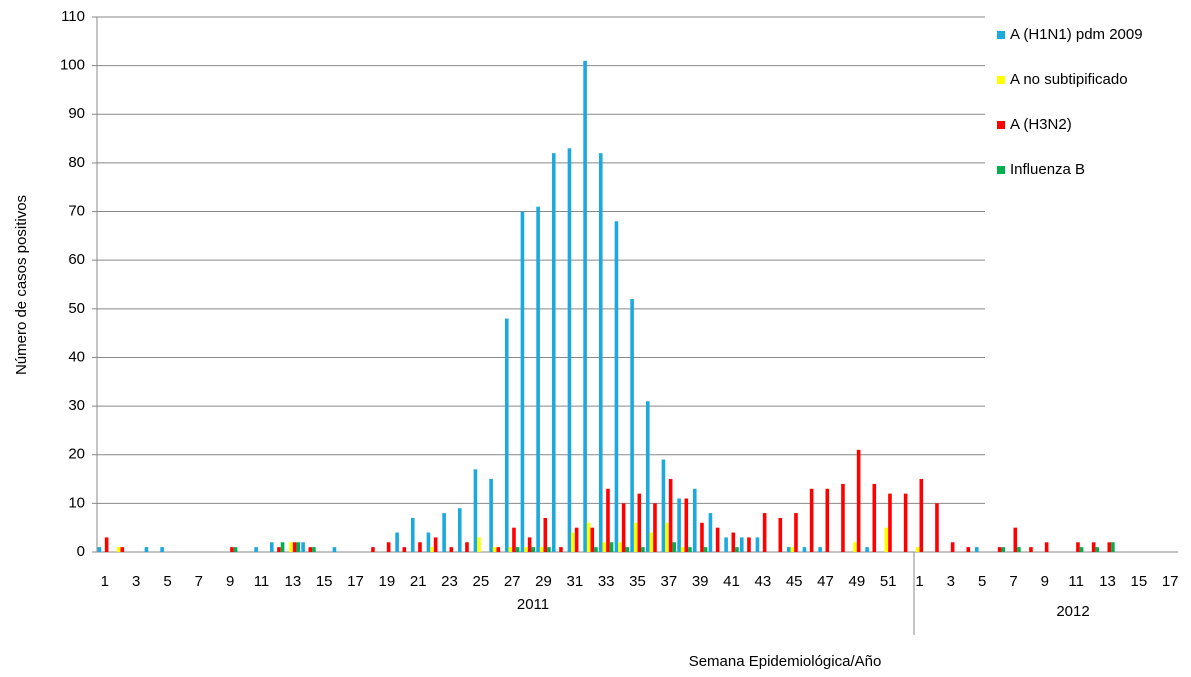 The height and width of the screenshot is (677, 1191). What do you see at coordinates (76, 211) in the screenshot?
I see `y-tick-label: 70` at bounding box center [76, 211].